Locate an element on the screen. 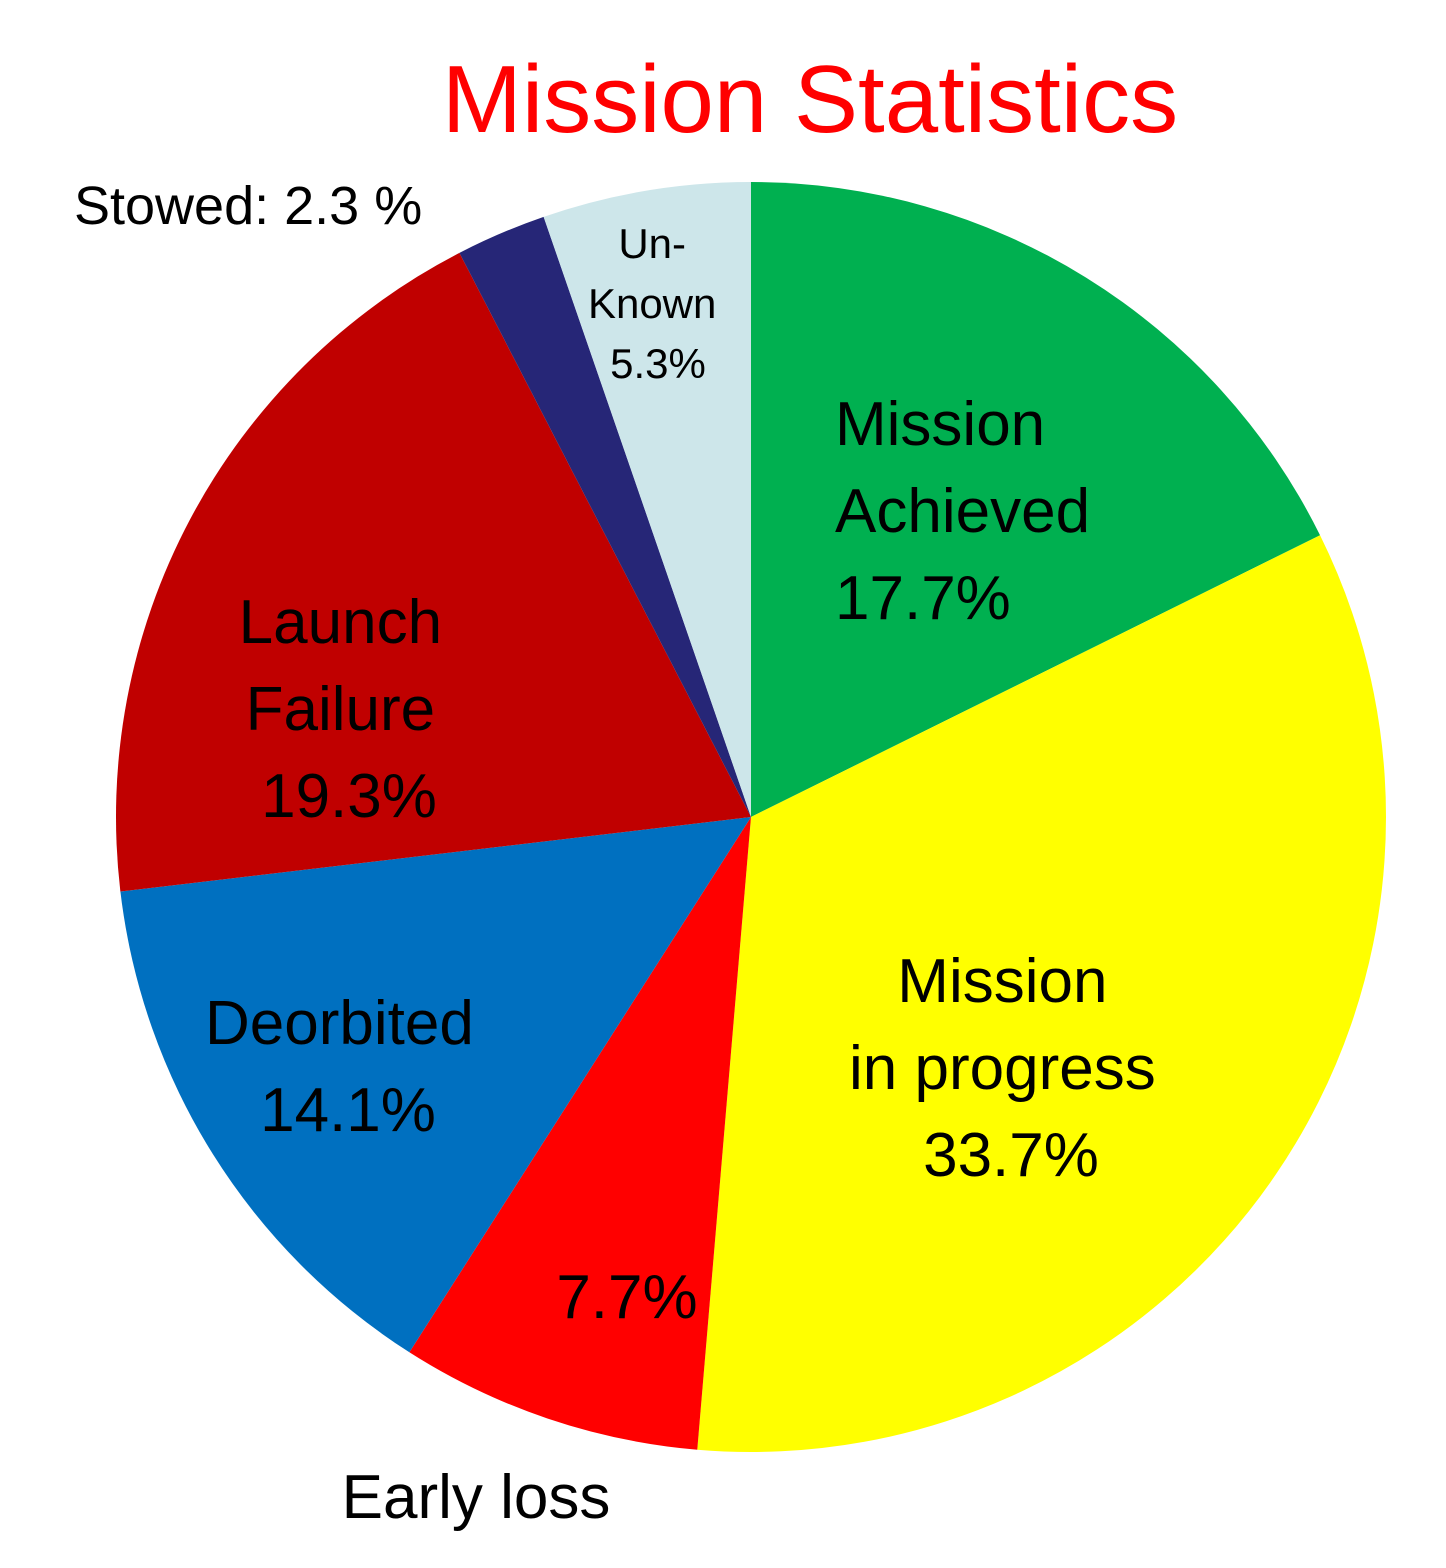 Image resolution: width=1446 pixels, height=1568 pixels. slice-label-early-loss-name: Early loss is located at coordinates (476, 1497).